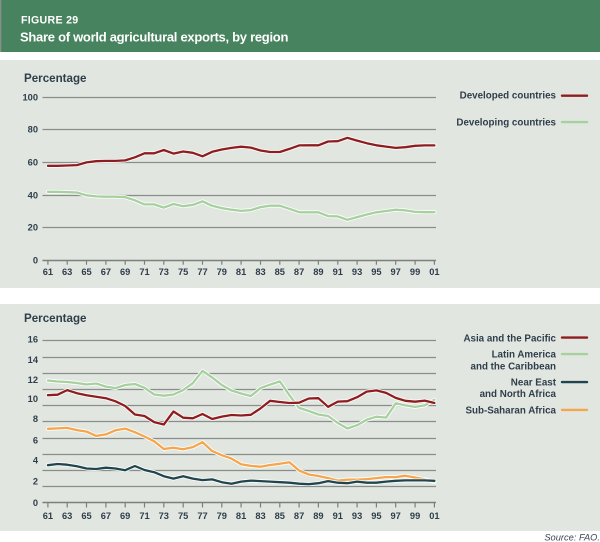 This screenshot has height=542, width=600. What do you see at coordinates (30, 98) in the screenshot?
I see `svg-text: 100` at bounding box center [30, 98].